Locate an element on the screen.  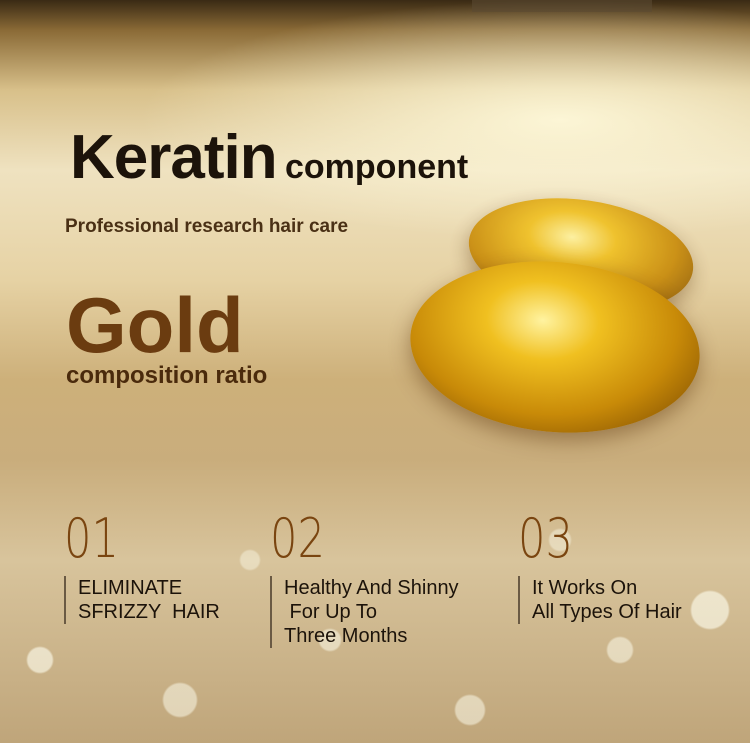
title-suffix: component is located at coordinates (377, 167).